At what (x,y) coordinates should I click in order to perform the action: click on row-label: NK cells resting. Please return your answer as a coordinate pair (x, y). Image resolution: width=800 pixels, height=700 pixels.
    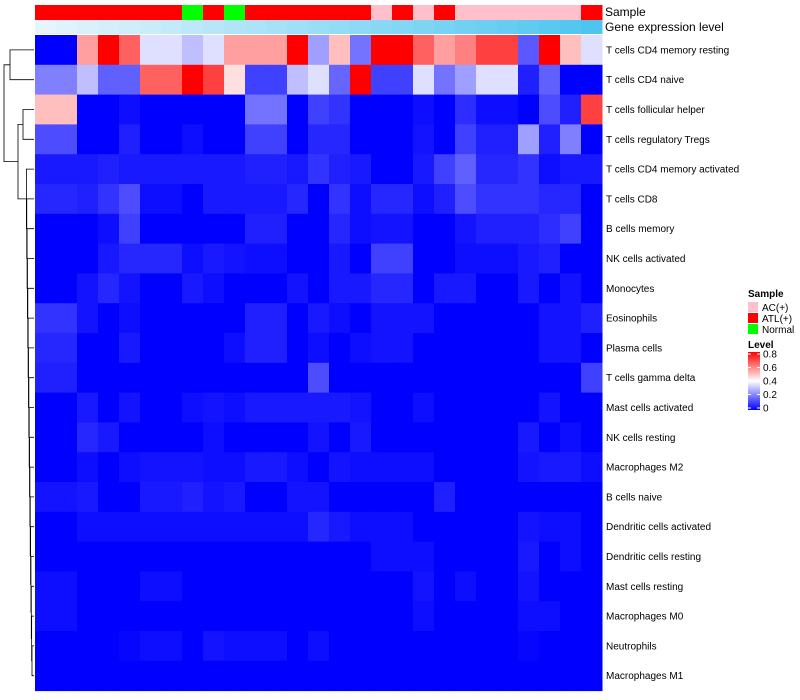
    Looking at the image, I should click on (640, 438).